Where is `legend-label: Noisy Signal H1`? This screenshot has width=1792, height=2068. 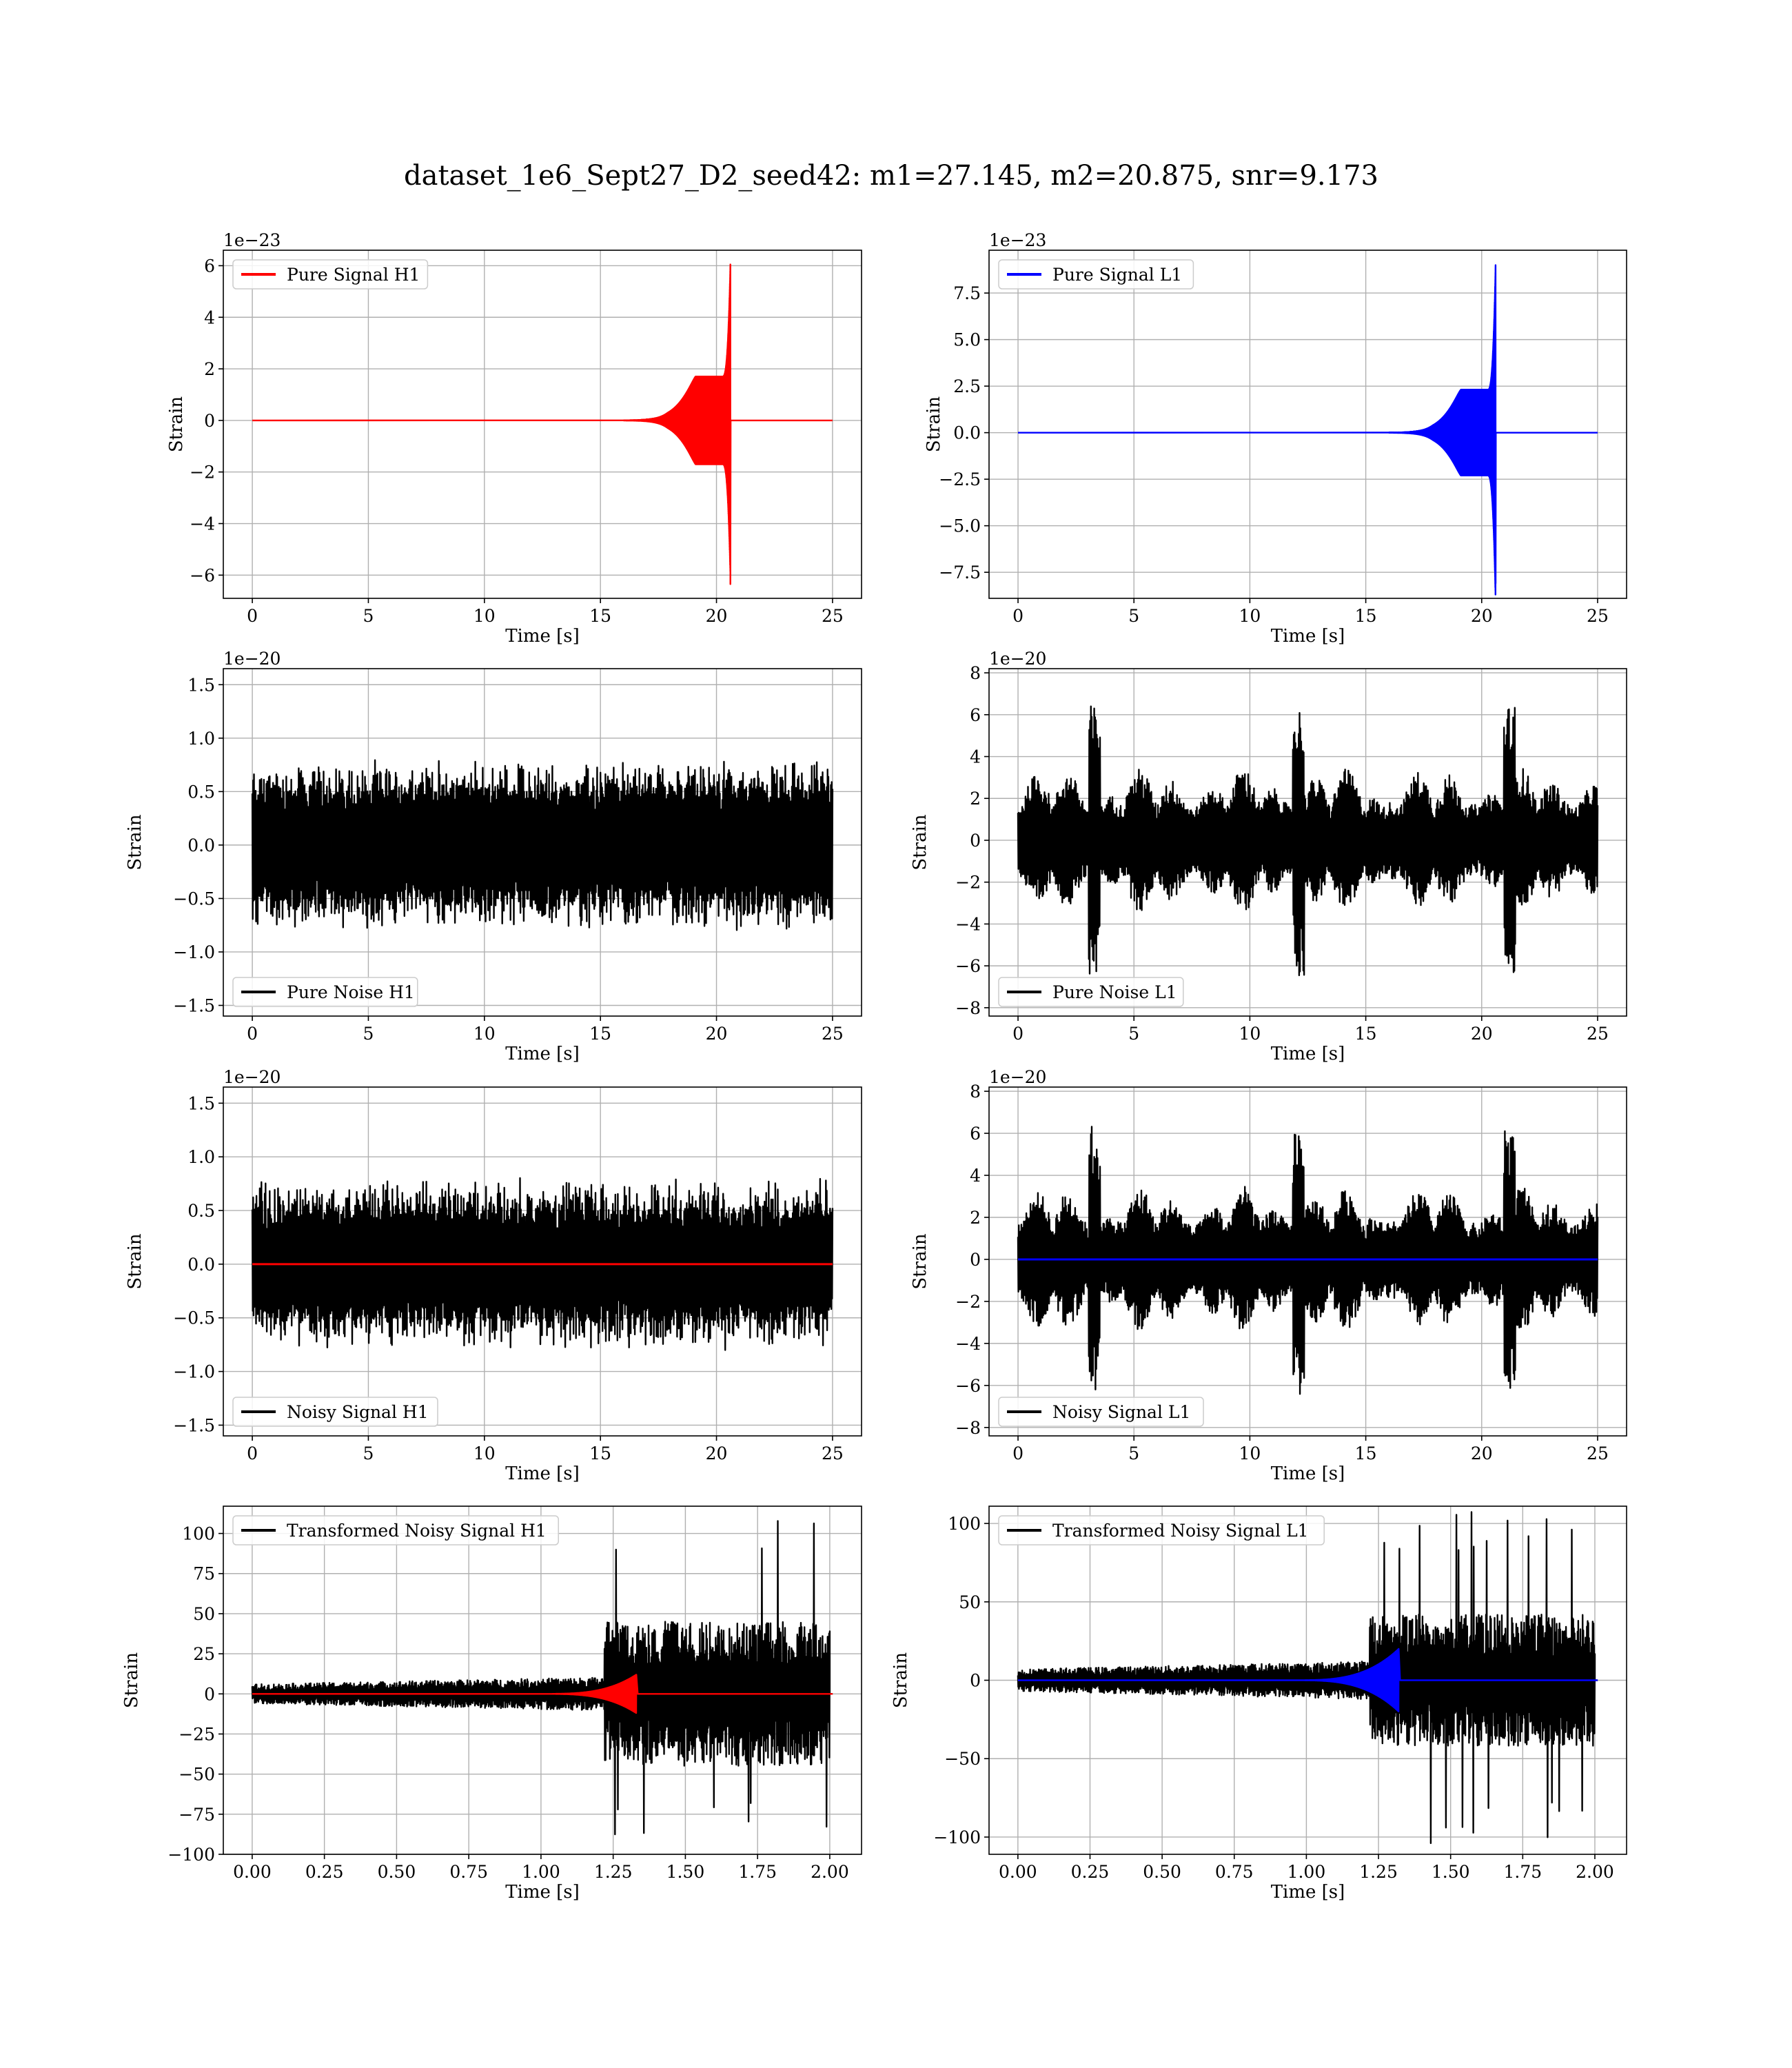 legend-label: Noisy Signal H1 is located at coordinates (358, 1412).